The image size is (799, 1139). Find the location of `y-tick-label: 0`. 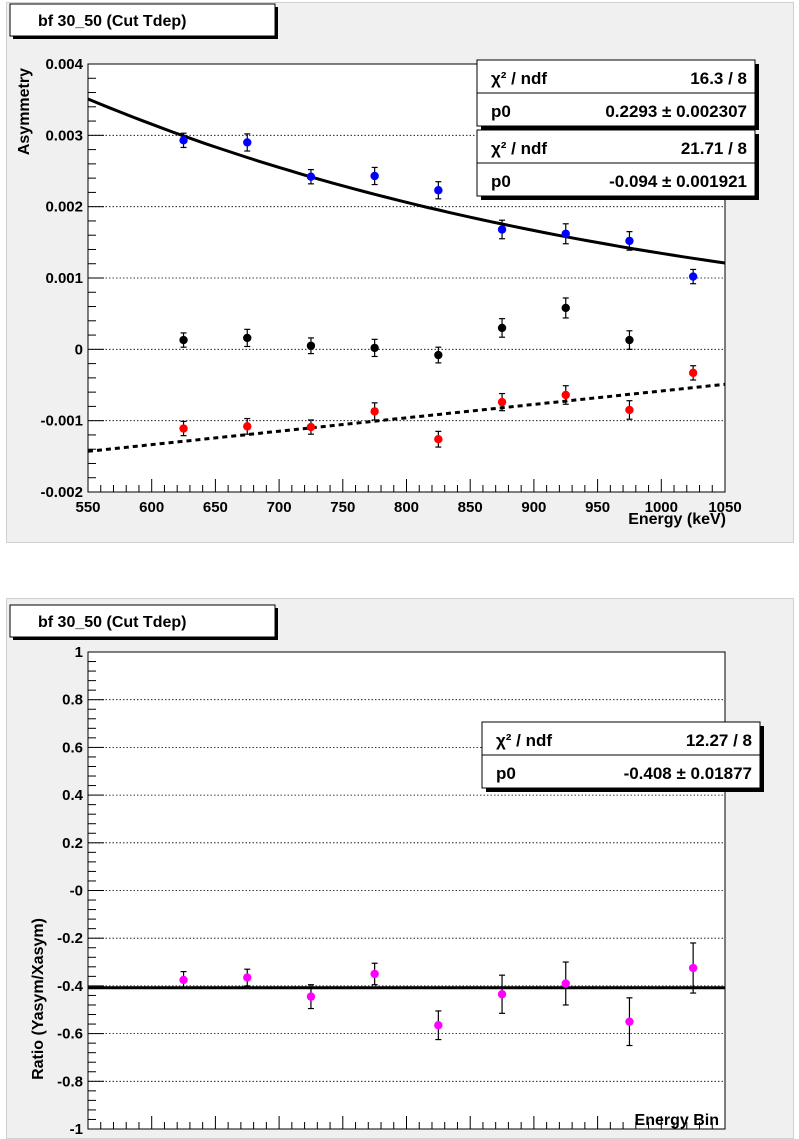

y-tick-label: 0 is located at coordinates (79, 349).